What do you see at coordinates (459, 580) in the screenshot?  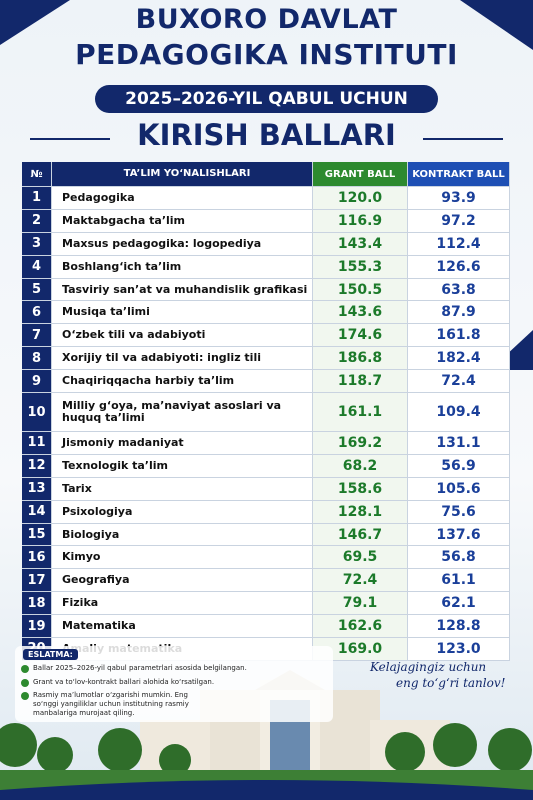 I see `contract-score: 61.1` at bounding box center [459, 580].